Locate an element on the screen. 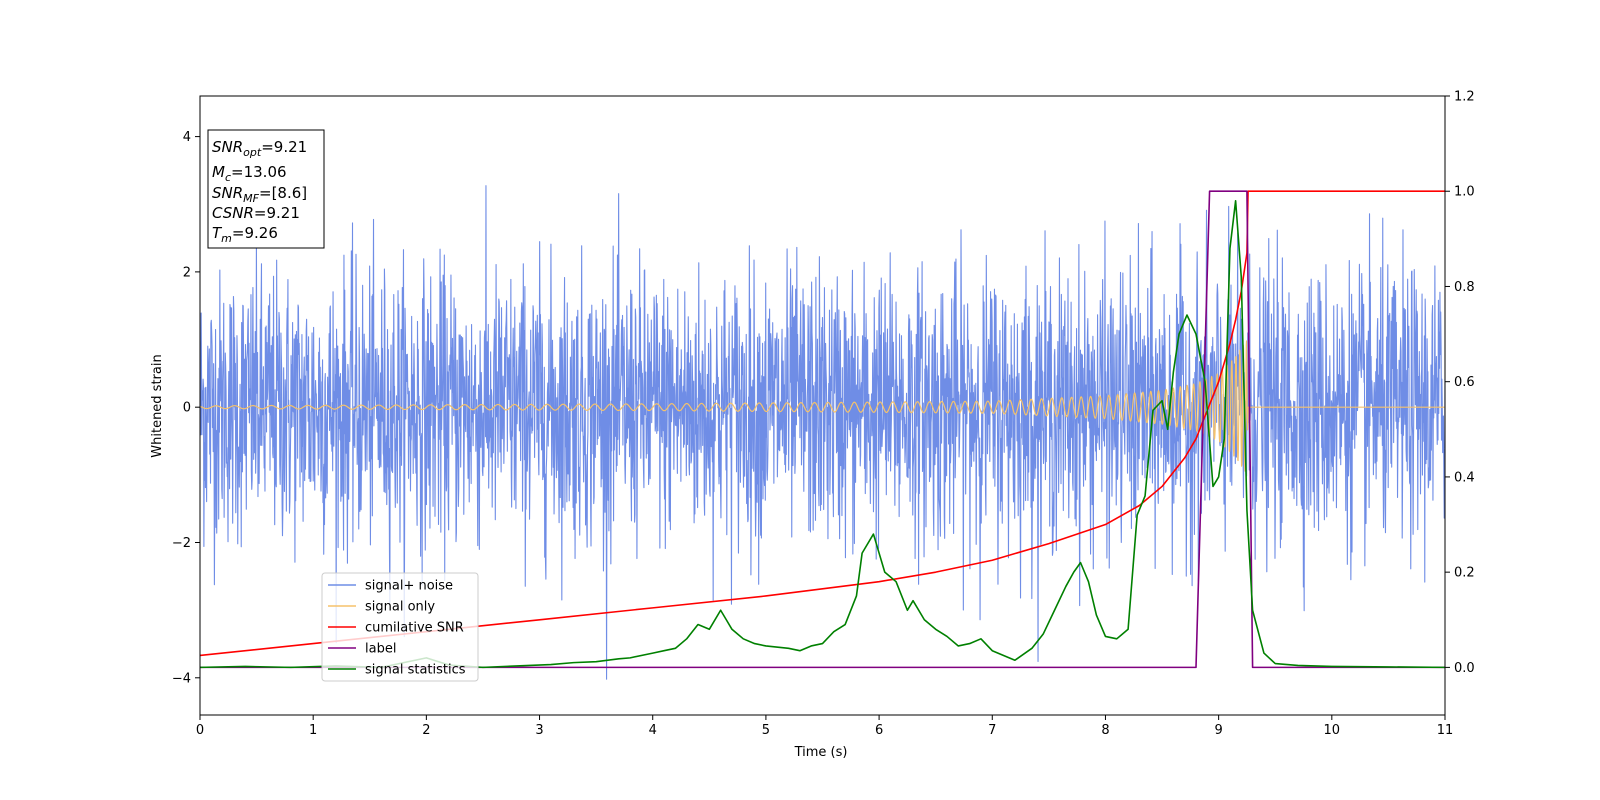 The height and width of the screenshot is (800, 1600). y-right-tick-label: 0.2 is located at coordinates (1464, 573).